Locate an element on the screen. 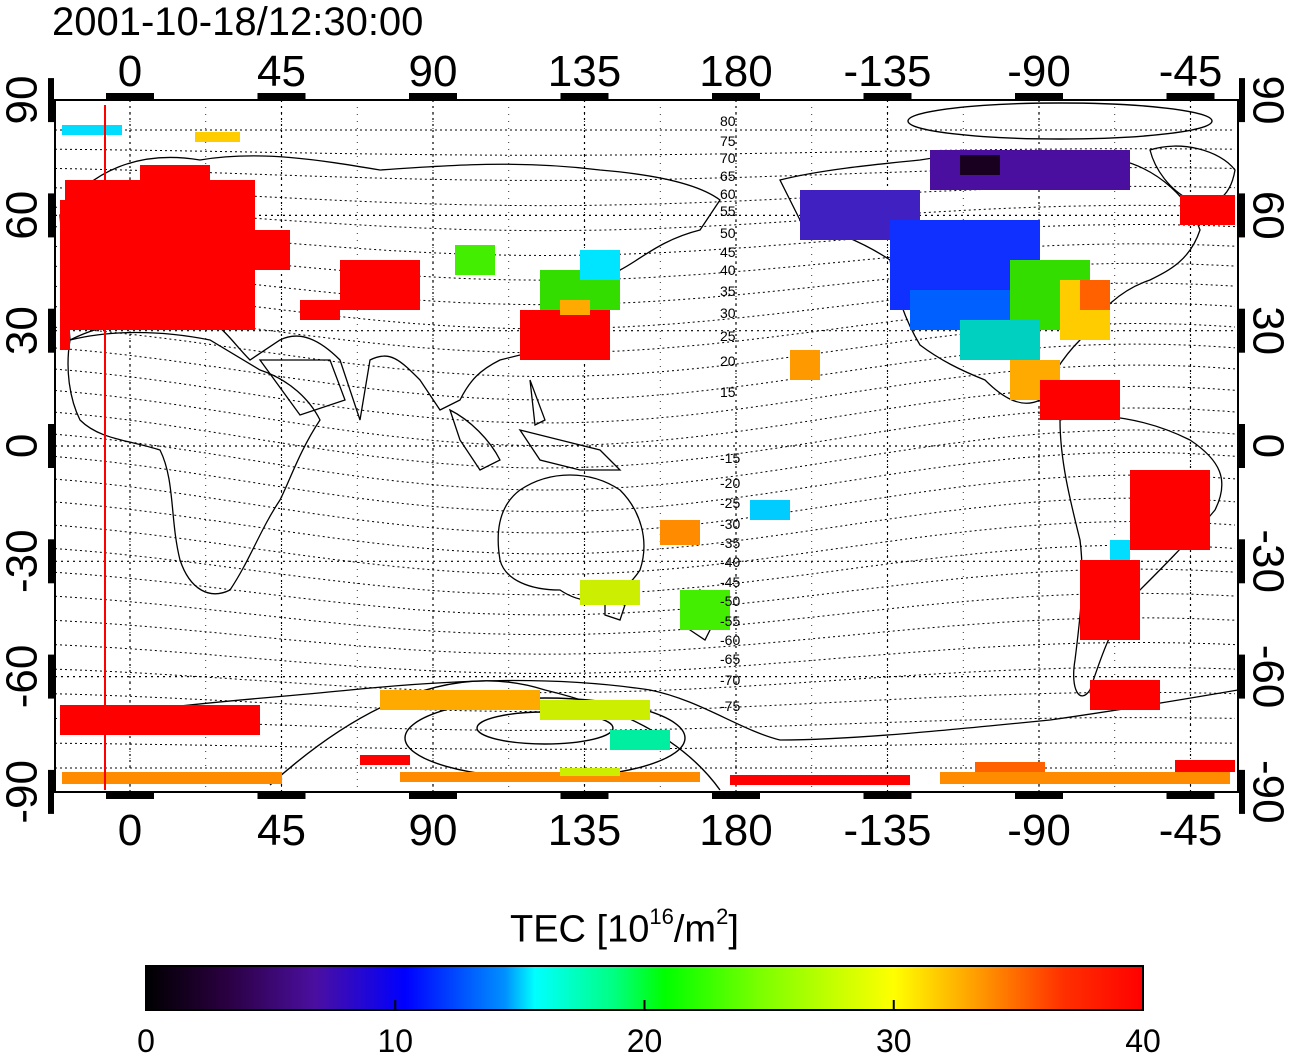 This screenshot has width=1292, height=1057. tec-region-south-america is located at coordinates (1145, 590).